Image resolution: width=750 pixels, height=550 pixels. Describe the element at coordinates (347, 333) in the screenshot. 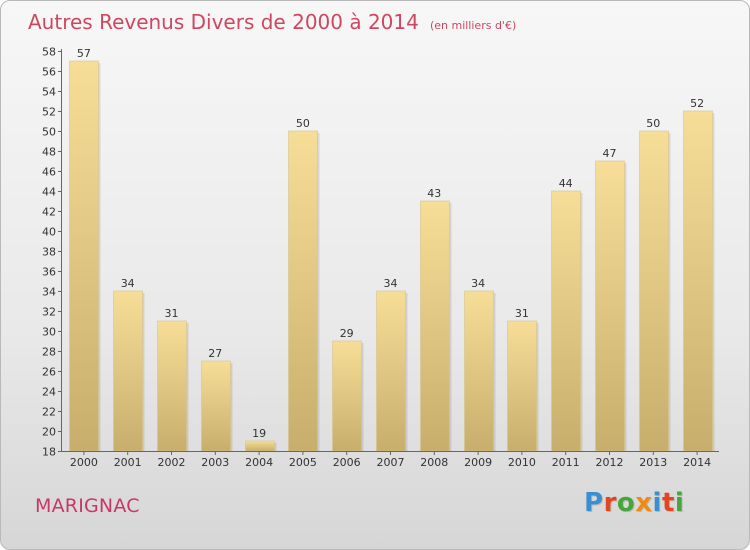

I see `bar-value-label: 29` at that location.